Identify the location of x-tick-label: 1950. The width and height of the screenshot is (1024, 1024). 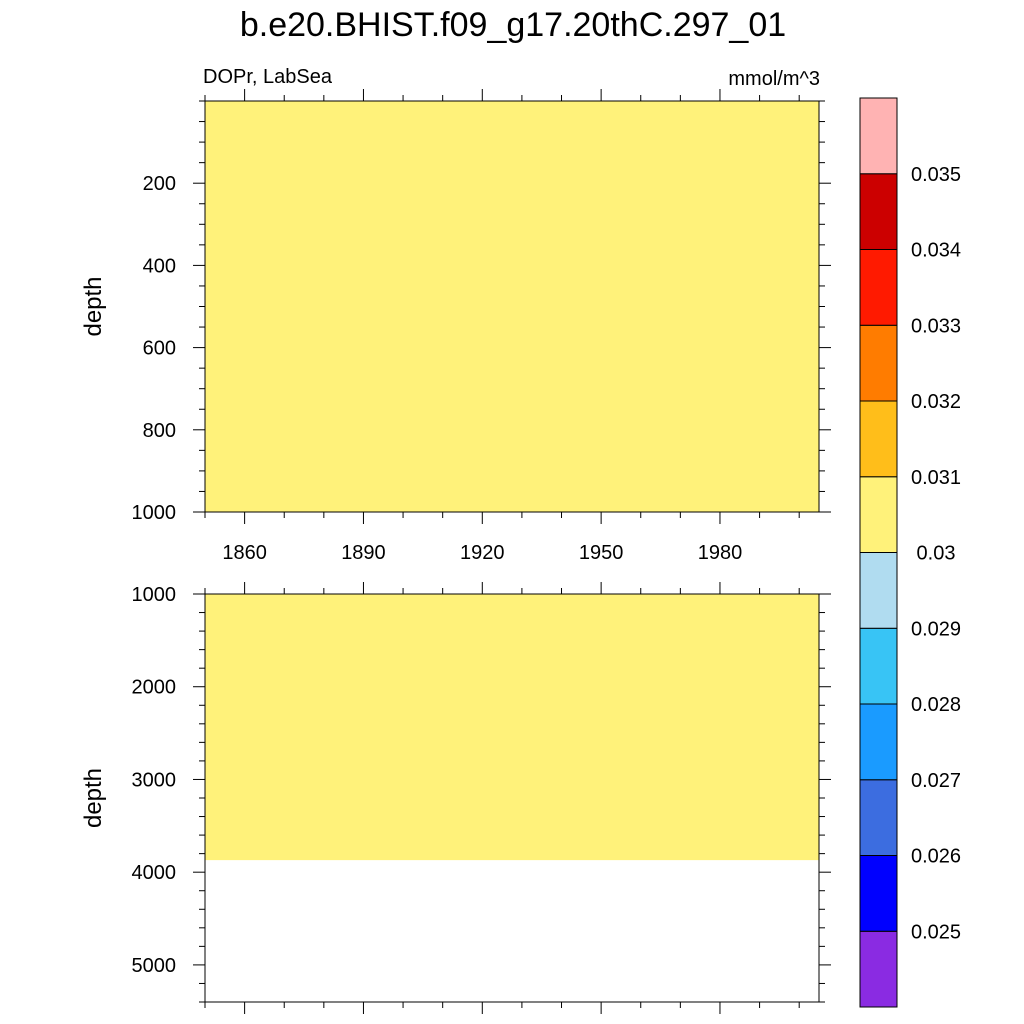
(601, 553).